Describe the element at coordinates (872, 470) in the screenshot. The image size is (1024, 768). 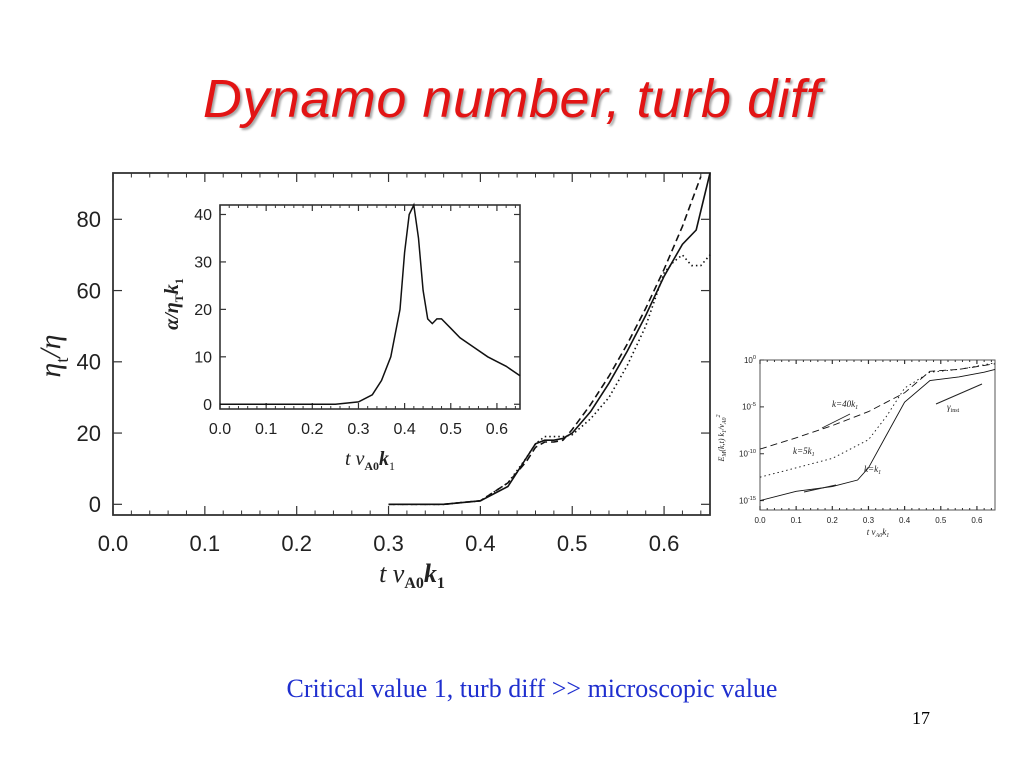
I see `annotation-k1: k=k1` at that location.